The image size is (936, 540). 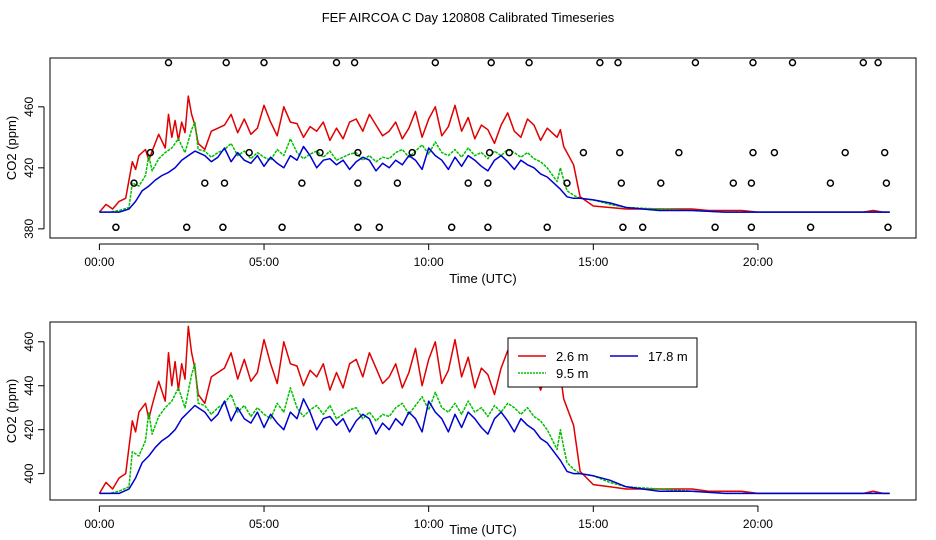 What do you see at coordinates (572, 356) in the screenshot?
I see `legend-label-2-6m: 2.6 m` at bounding box center [572, 356].